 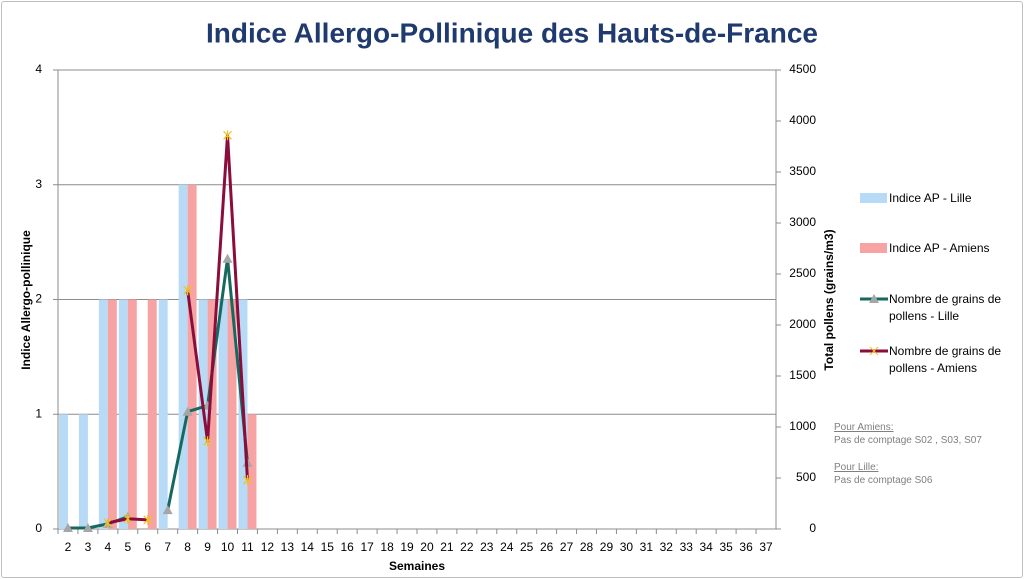 What do you see at coordinates (127, 547) in the screenshot?
I see `x-tick-label: 5` at bounding box center [127, 547].